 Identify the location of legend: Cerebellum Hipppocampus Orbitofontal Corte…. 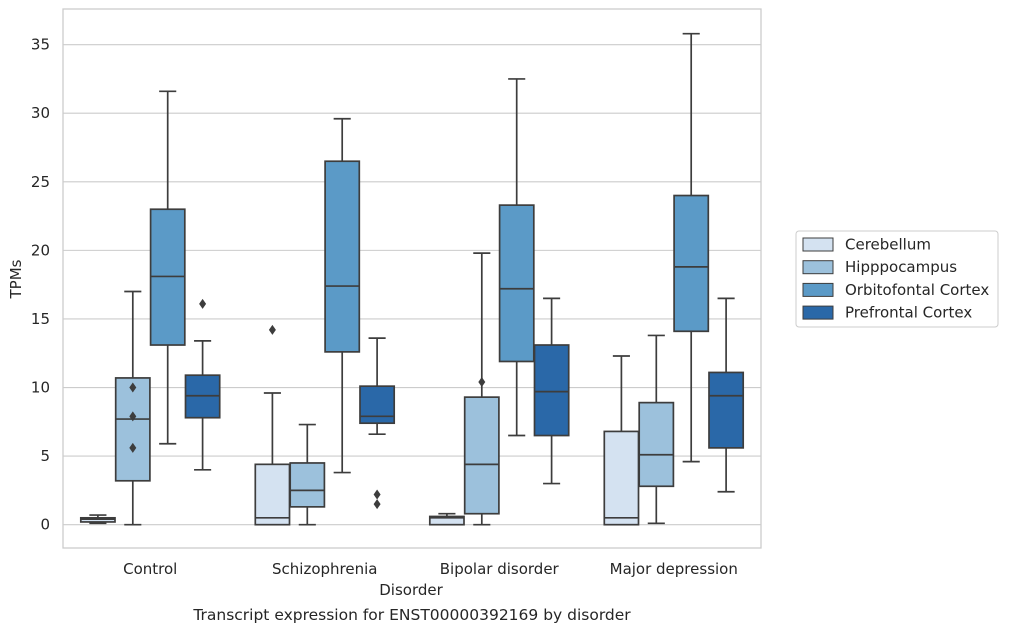
(897, 279).